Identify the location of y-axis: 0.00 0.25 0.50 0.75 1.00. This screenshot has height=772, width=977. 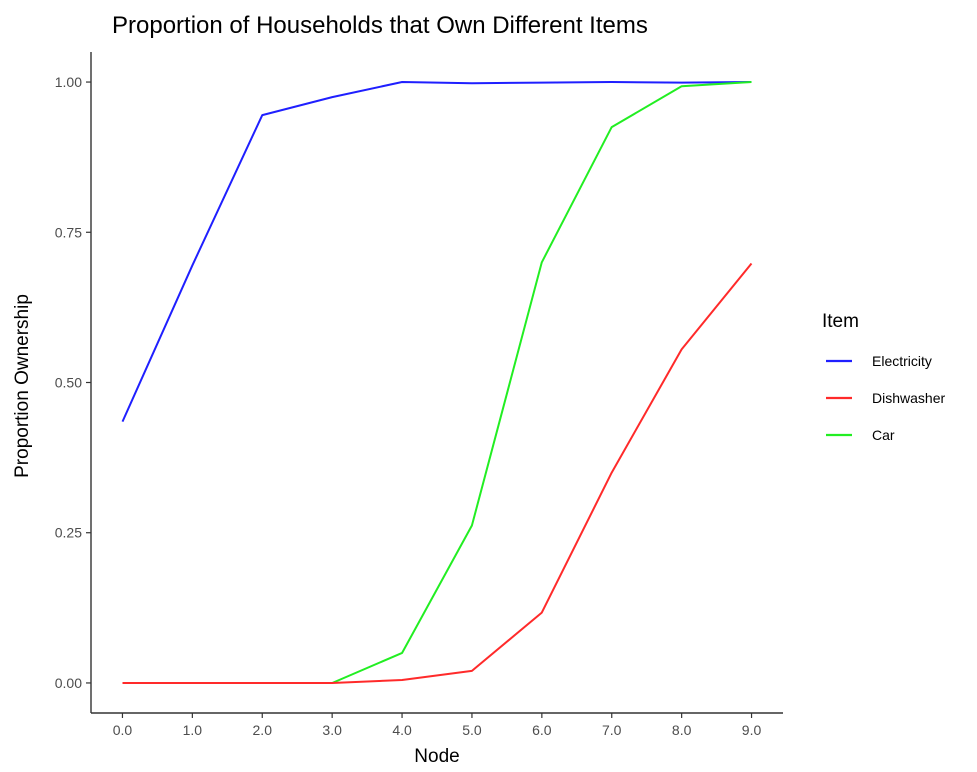
(73, 382).